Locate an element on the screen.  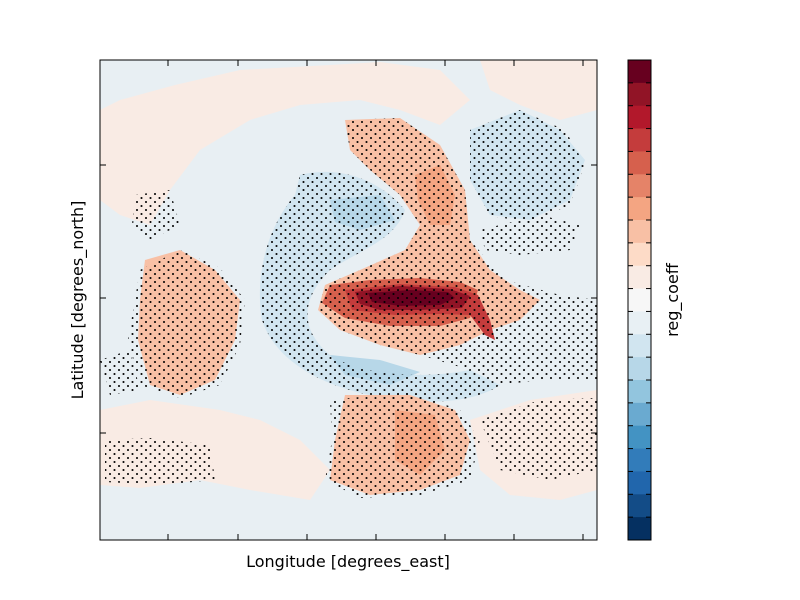
colorbar is located at coordinates (639, 300).